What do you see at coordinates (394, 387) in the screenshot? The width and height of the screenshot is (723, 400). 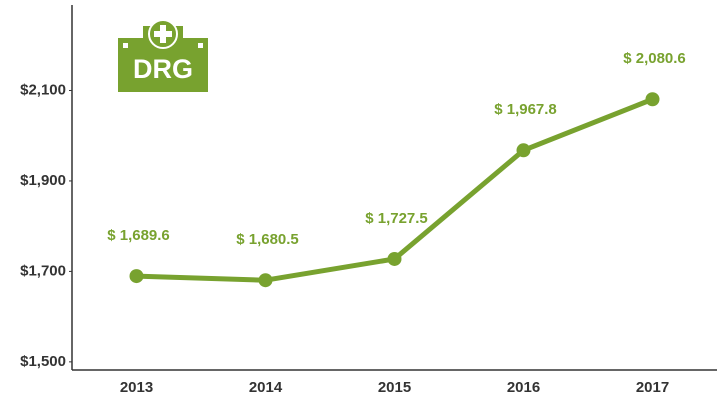 I see `x-tick-label: 2015` at bounding box center [394, 387].